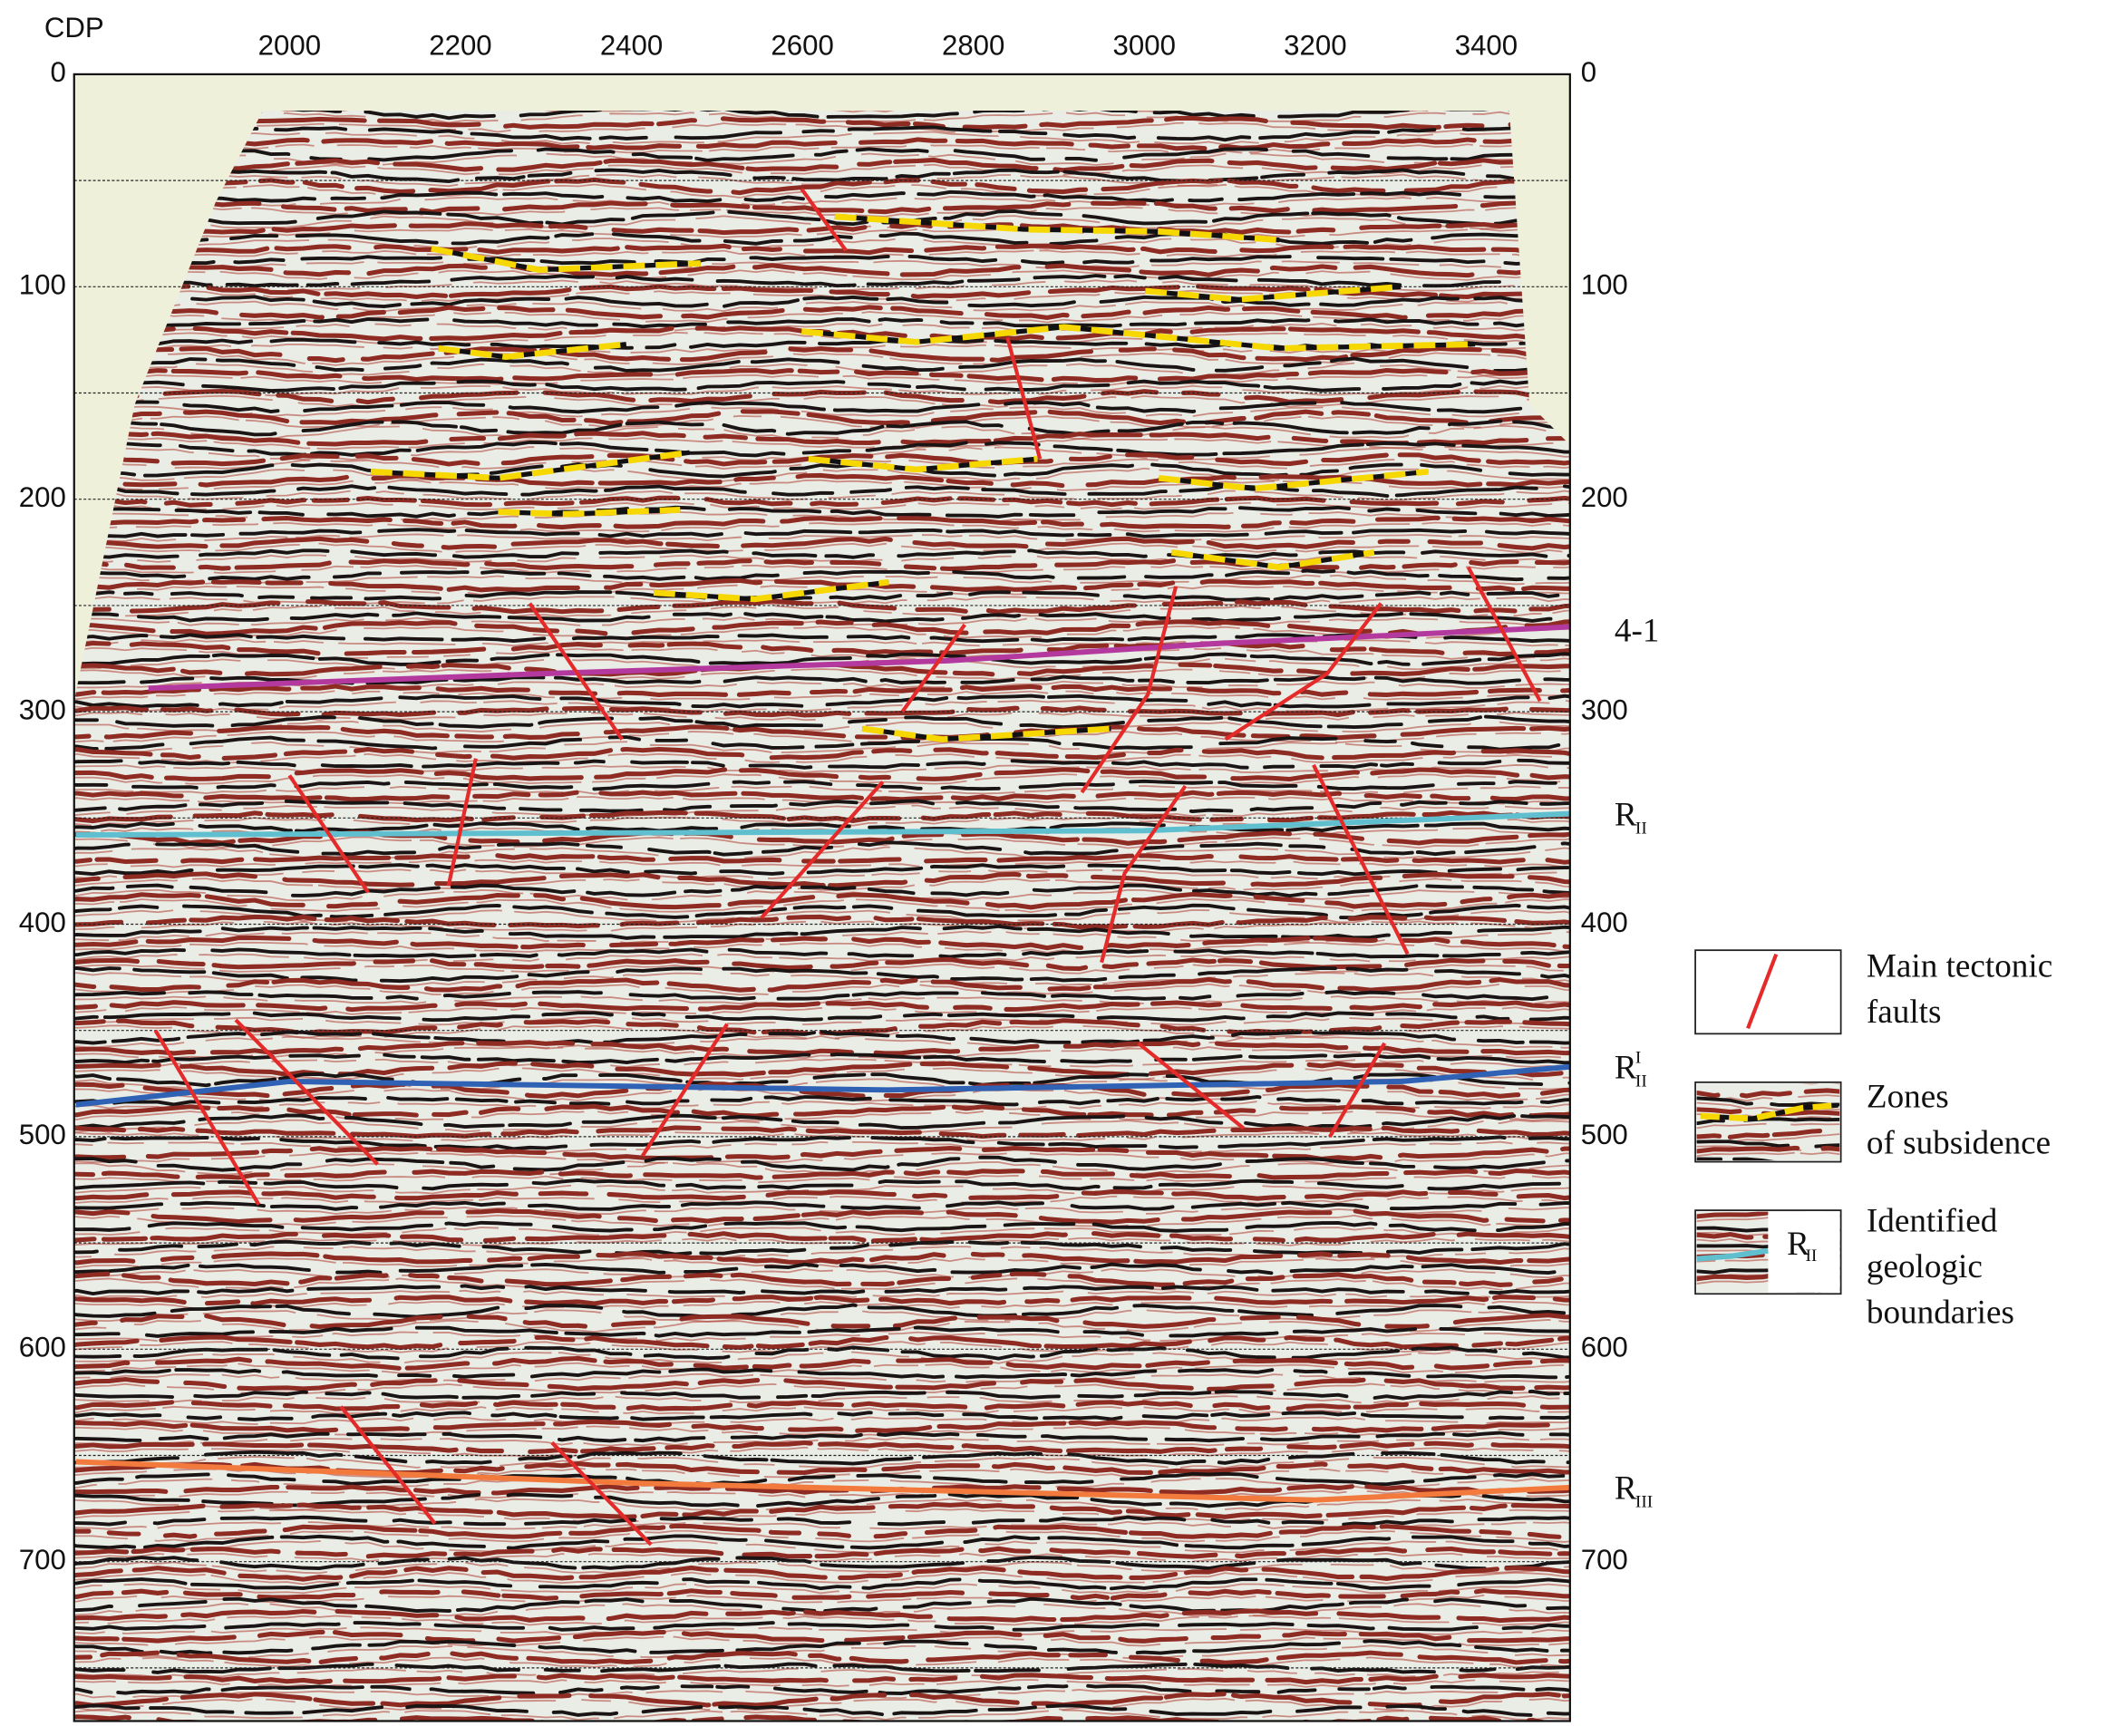  What do you see at coordinates (631, 45) in the screenshot?
I see `x-tick-label: 2400` at bounding box center [631, 45].